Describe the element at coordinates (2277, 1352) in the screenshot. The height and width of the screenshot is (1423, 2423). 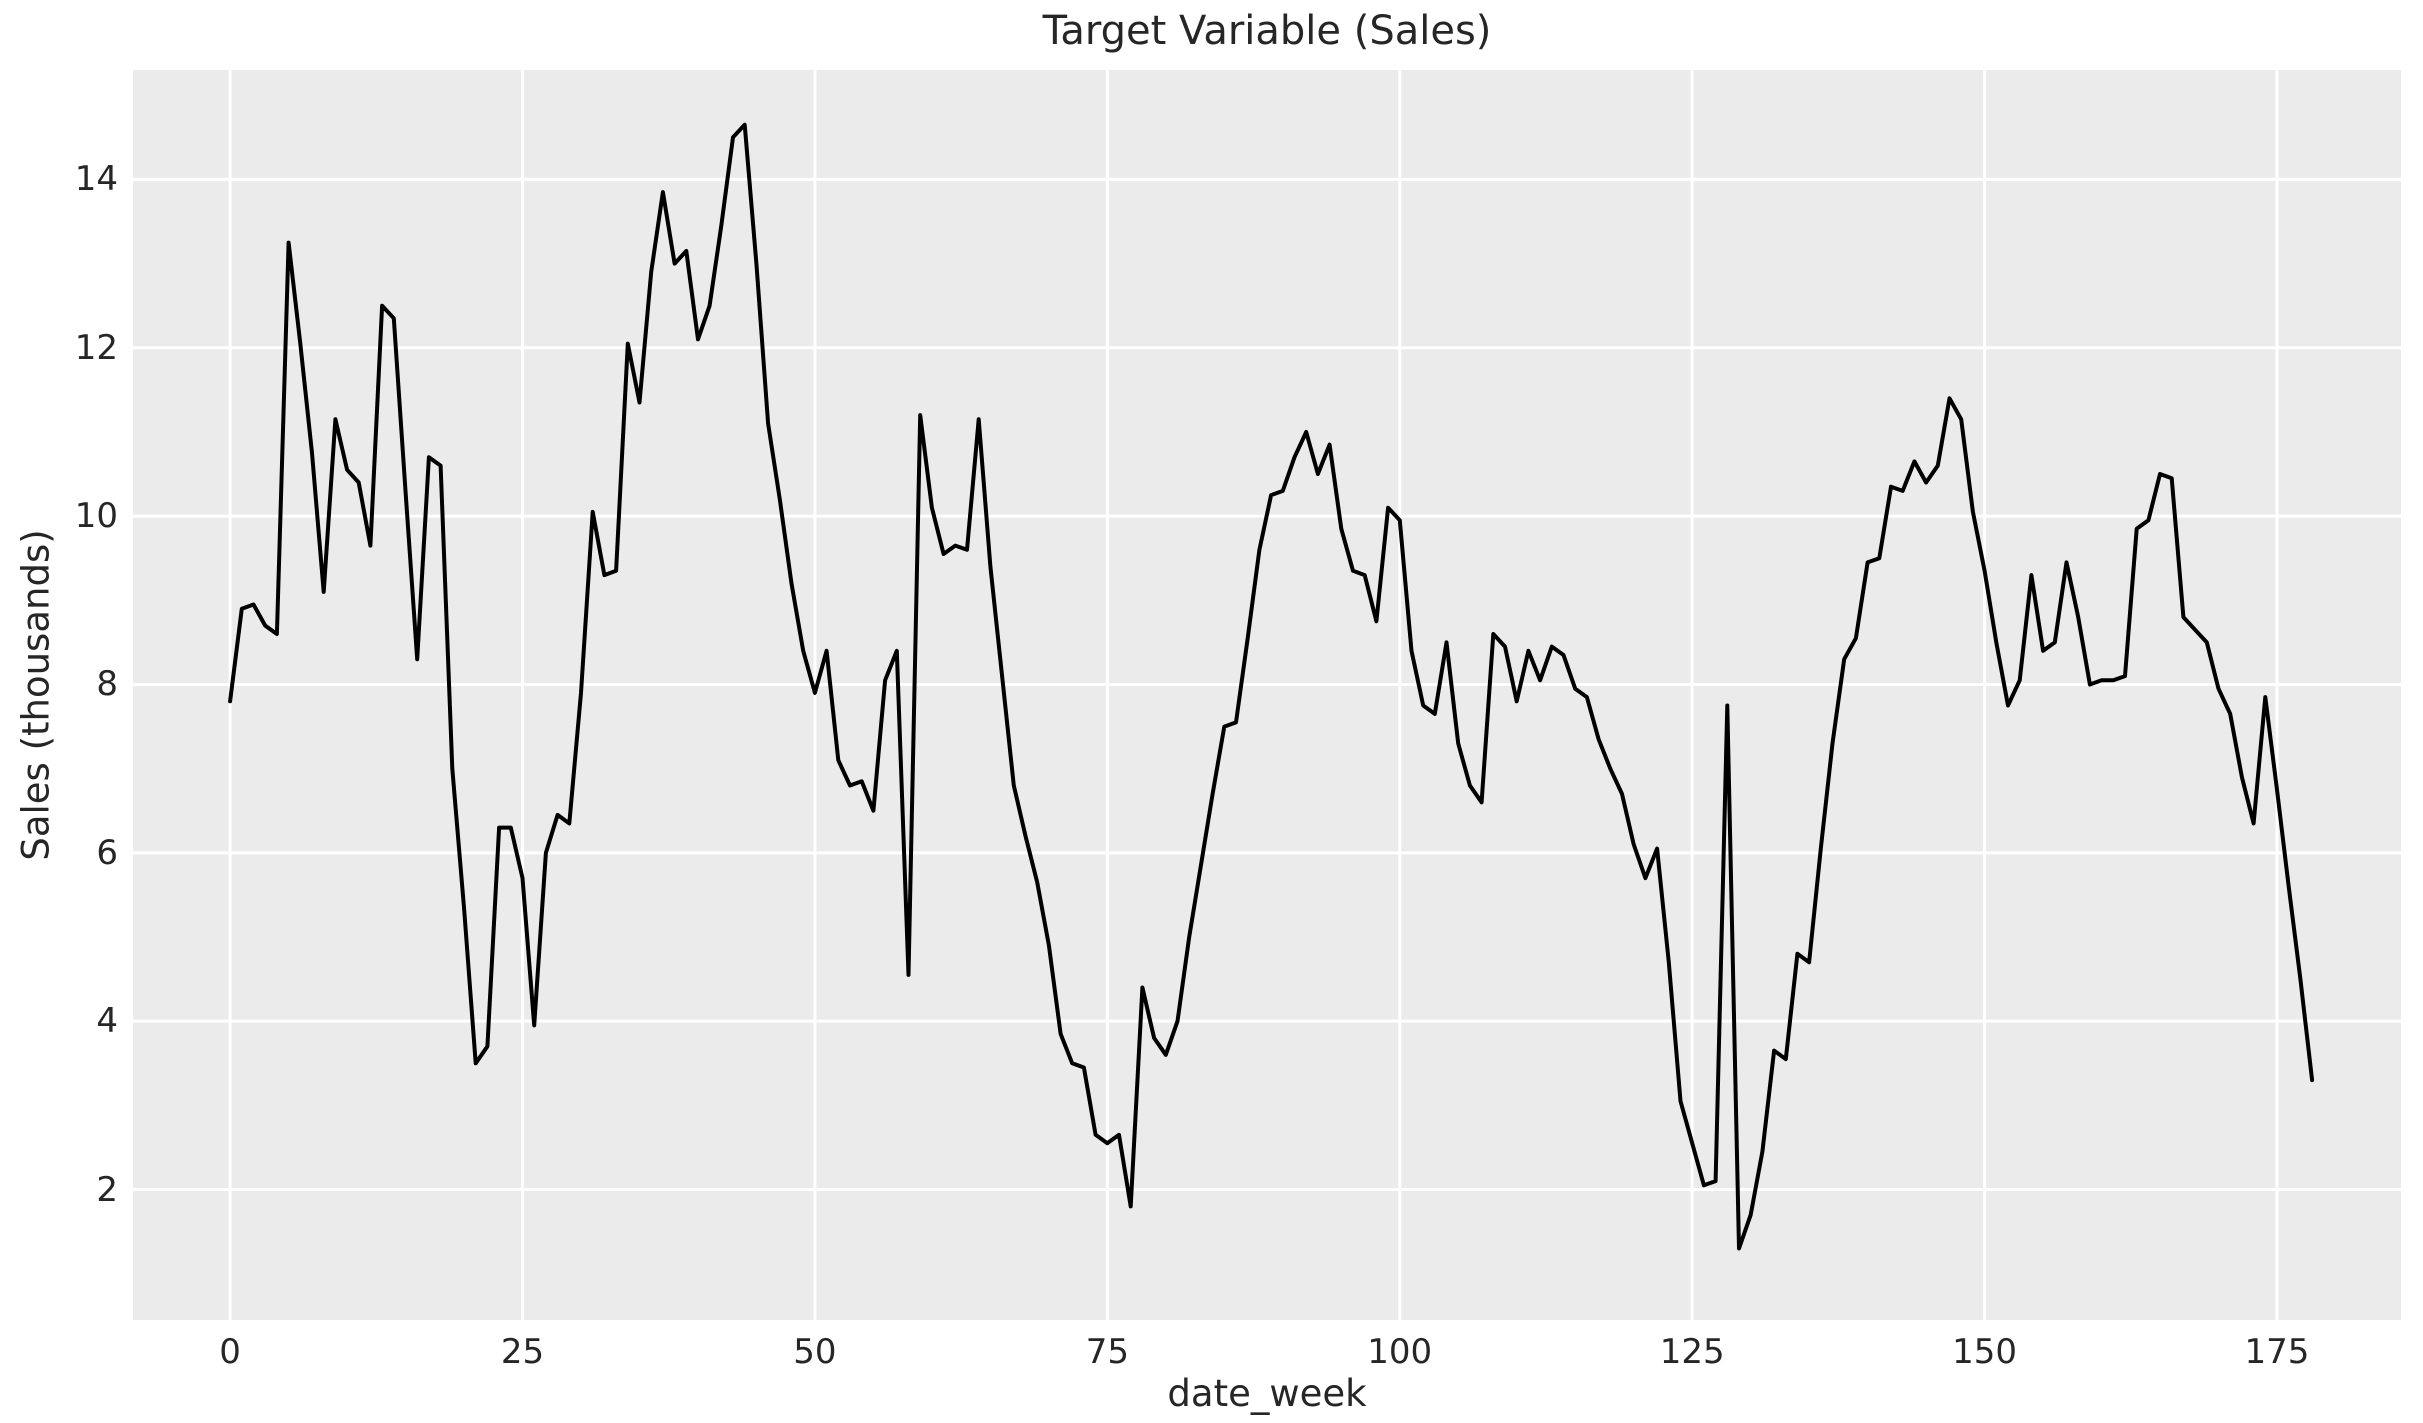
I see `x-tick-label: 175` at that location.